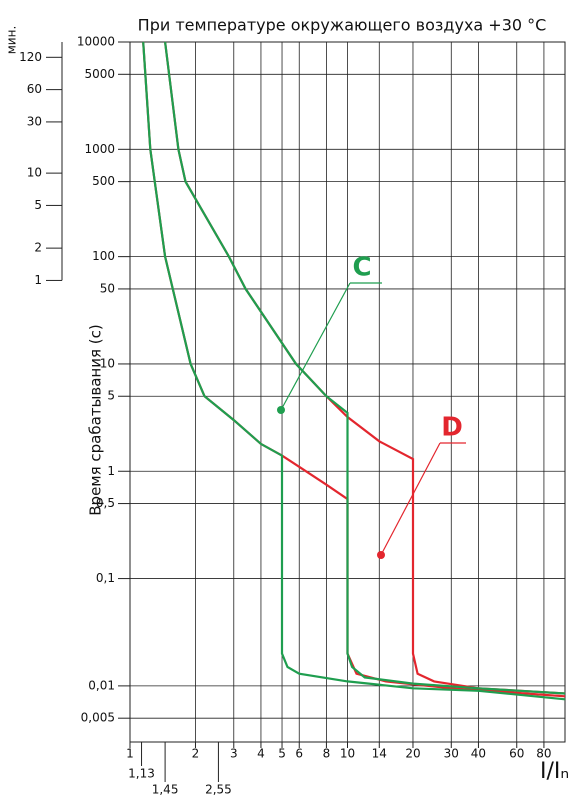 Image resolution: width=574 pixels, height=803 pixels. I want to click on series-label: C, so click(361, 268).